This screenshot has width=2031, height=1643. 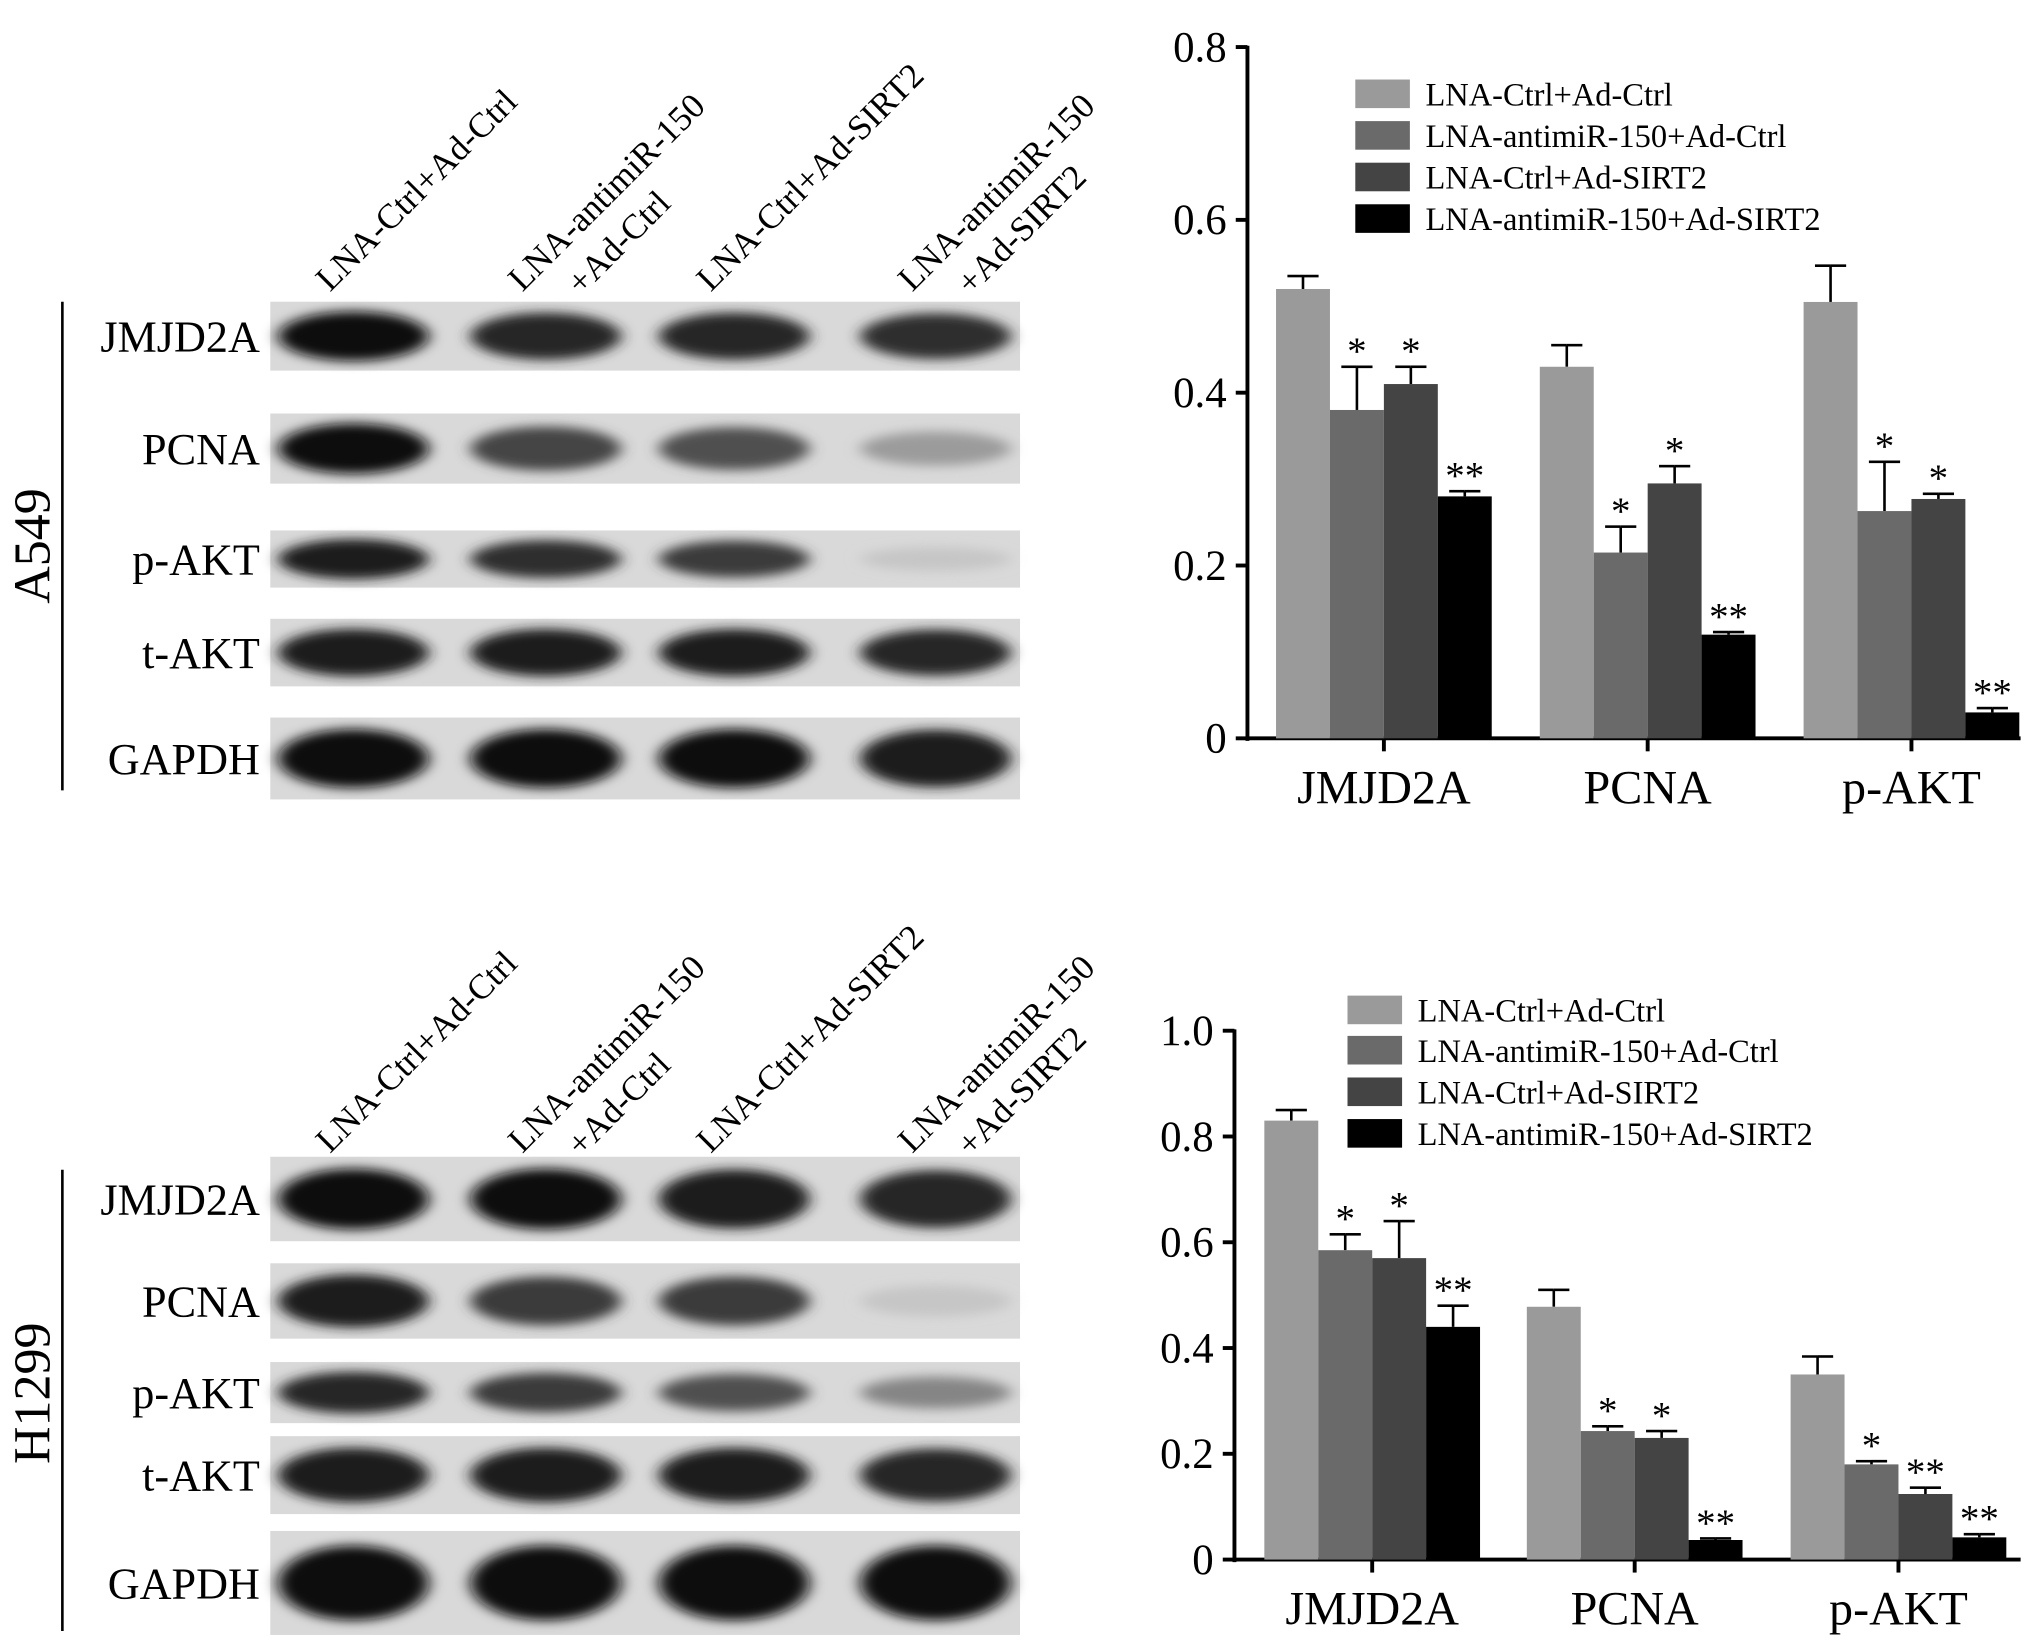 I want to click on legend-label: LNA-Ctrl+Ad-SIRT2, so click(x=1559, y=1093).